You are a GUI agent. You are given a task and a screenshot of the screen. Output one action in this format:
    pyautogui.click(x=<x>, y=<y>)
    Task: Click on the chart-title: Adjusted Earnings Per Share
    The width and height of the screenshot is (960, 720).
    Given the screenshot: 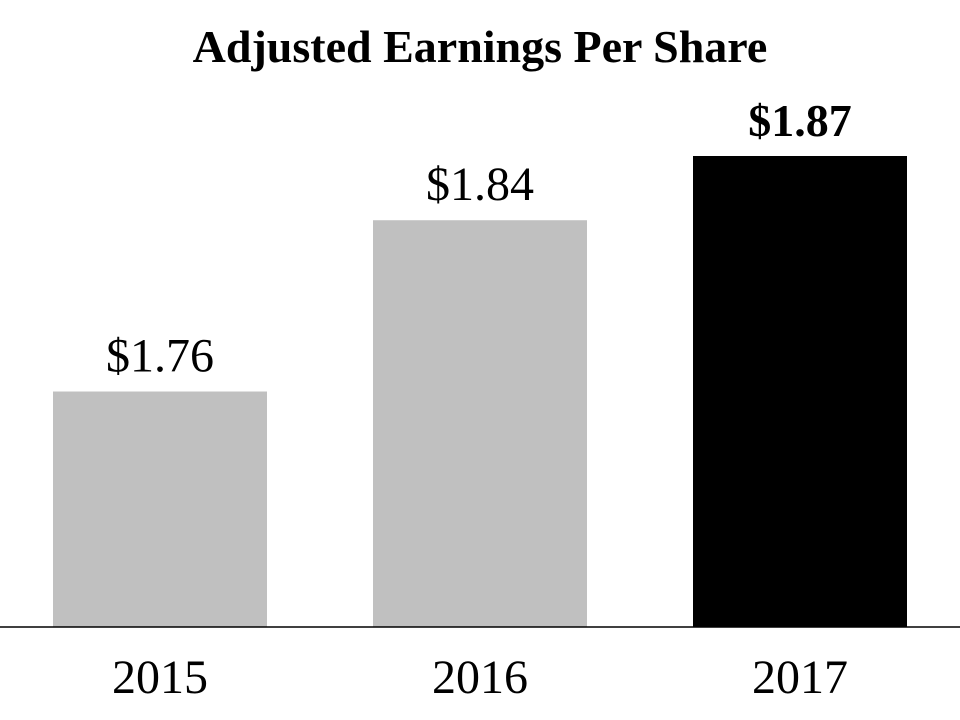 What is the action you would take?
    pyautogui.click(x=480, y=46)
    